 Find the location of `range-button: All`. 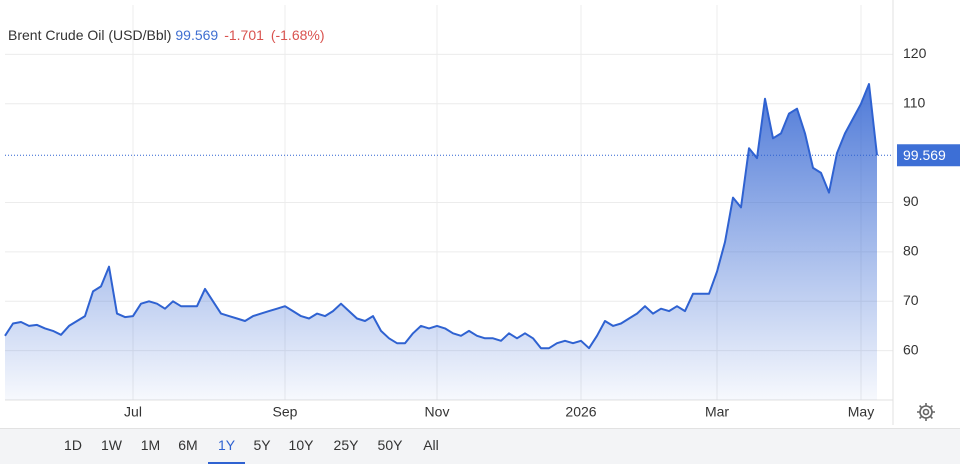

range-button: All is located at coordinates (431, 445).